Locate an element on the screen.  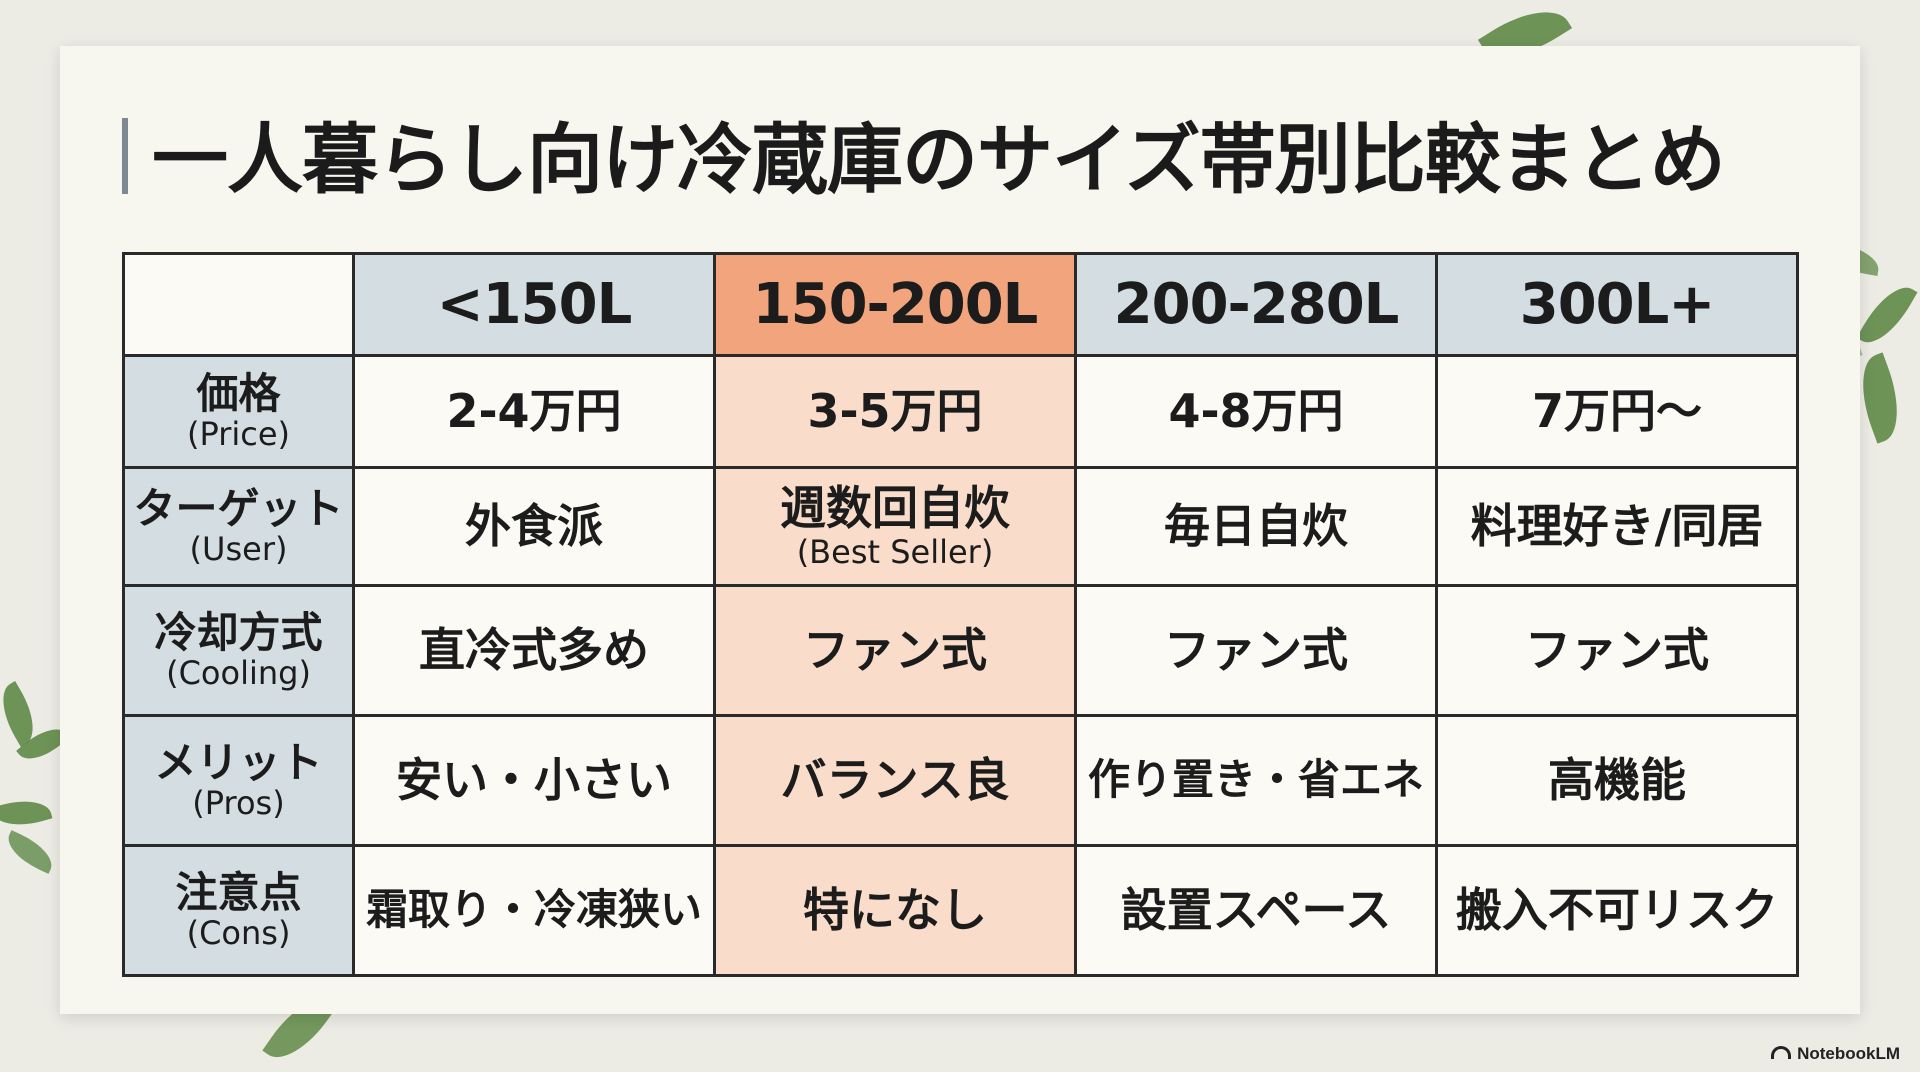
table-row-pros: メリット (Pros) 安い・小さい バランス良 作り置き・省エネ 高機能 is located at coordinates (960, 780).